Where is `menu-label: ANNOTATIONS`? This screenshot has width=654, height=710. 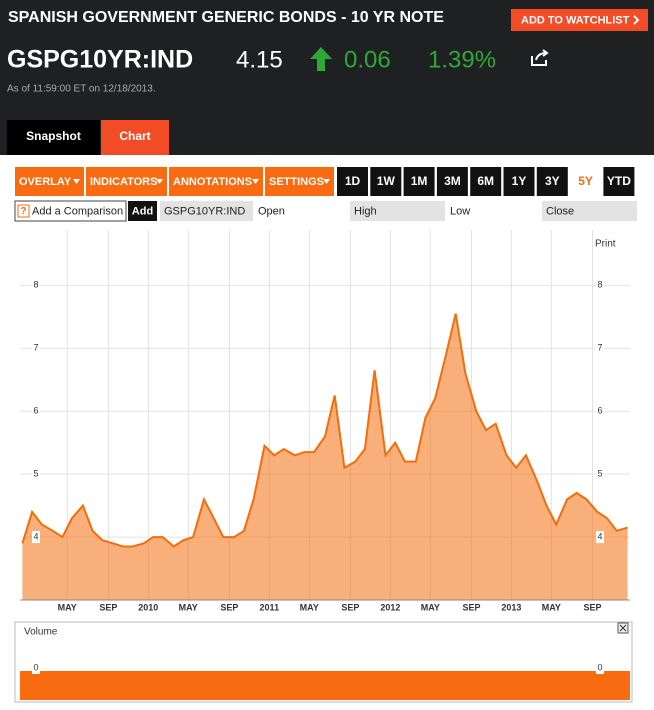
menu-label: ANNOTATIONS is located at coordinates (212, 182).